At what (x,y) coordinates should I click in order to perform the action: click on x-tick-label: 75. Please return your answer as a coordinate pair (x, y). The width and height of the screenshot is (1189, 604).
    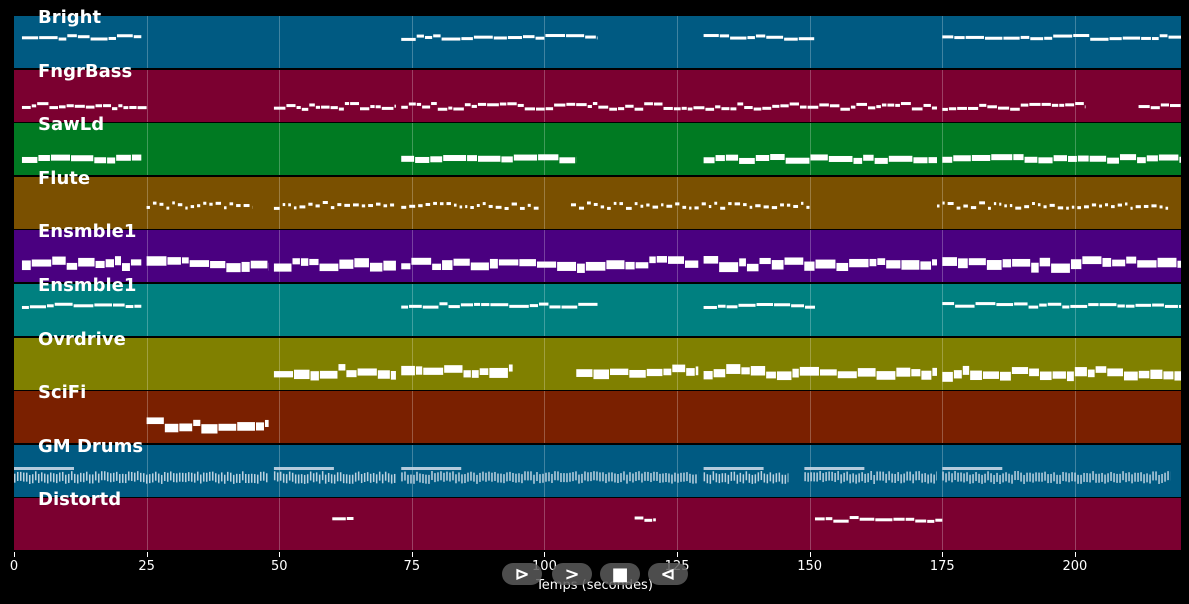
    Looking at the image, I should click on (412, 566).